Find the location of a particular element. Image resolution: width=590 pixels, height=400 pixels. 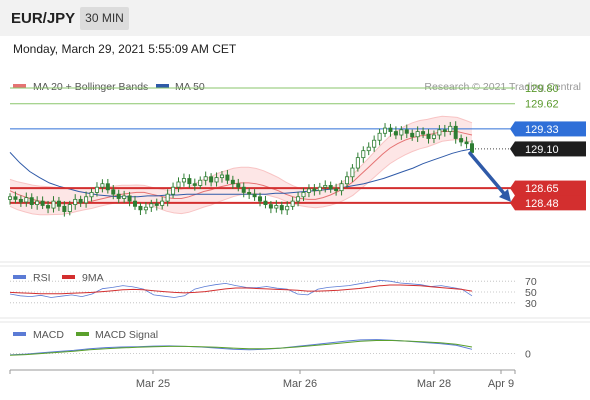

legend-swatch-macd is located at coordinates (19, 334).